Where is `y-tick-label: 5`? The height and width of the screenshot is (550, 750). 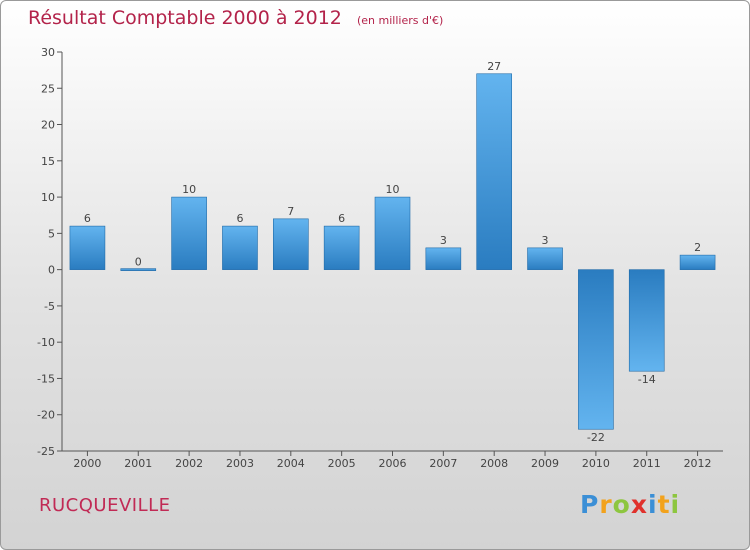 y-tick-label: 5 is located at coordinates (51, 233).